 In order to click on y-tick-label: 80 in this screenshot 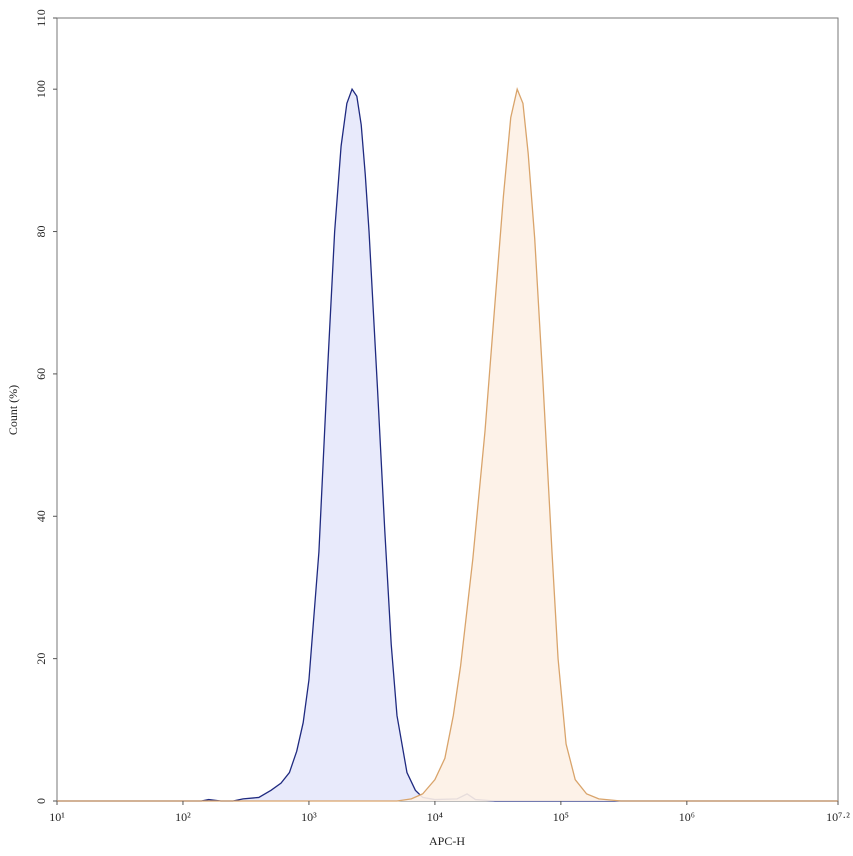, I will do `click(41, 232)`.